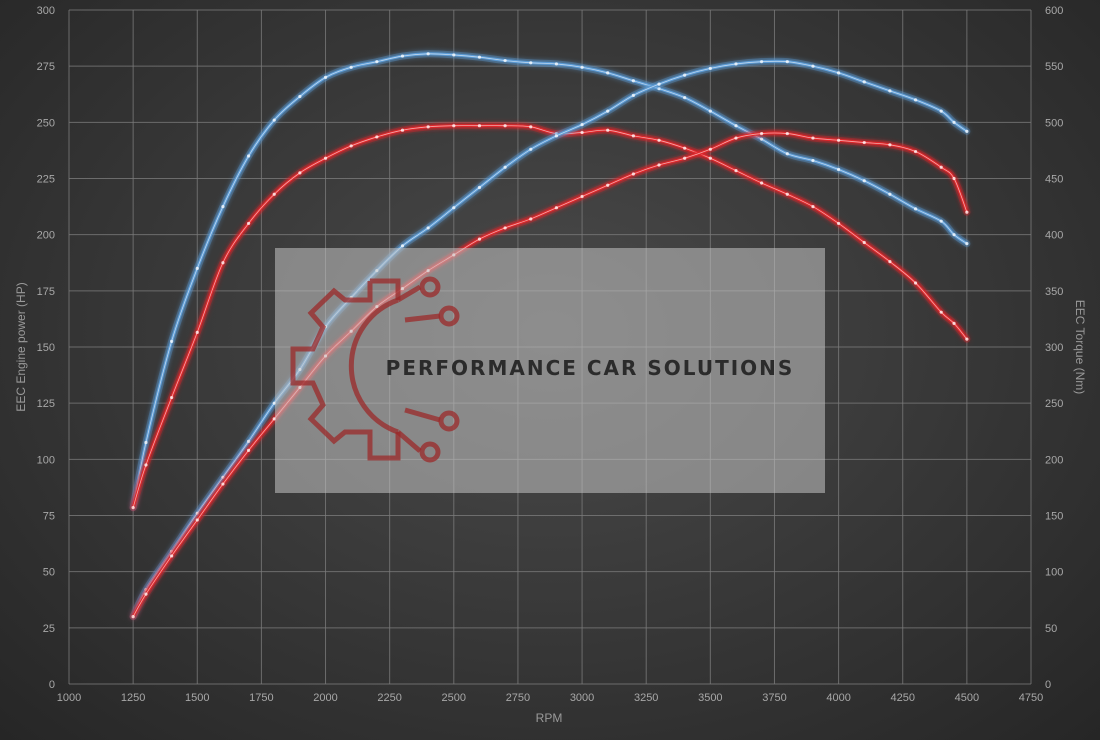 The height and width of the screenshot is (740, 1100). Describe the element at coordinates (1054, 573) in the screenshot. I see `y2-tick-label: 100` at that location.